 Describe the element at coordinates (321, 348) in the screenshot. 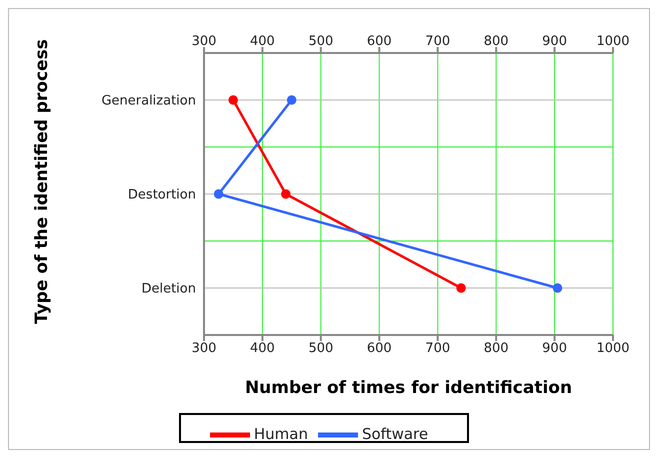

I see `x2-tick-label: 500` at that location.